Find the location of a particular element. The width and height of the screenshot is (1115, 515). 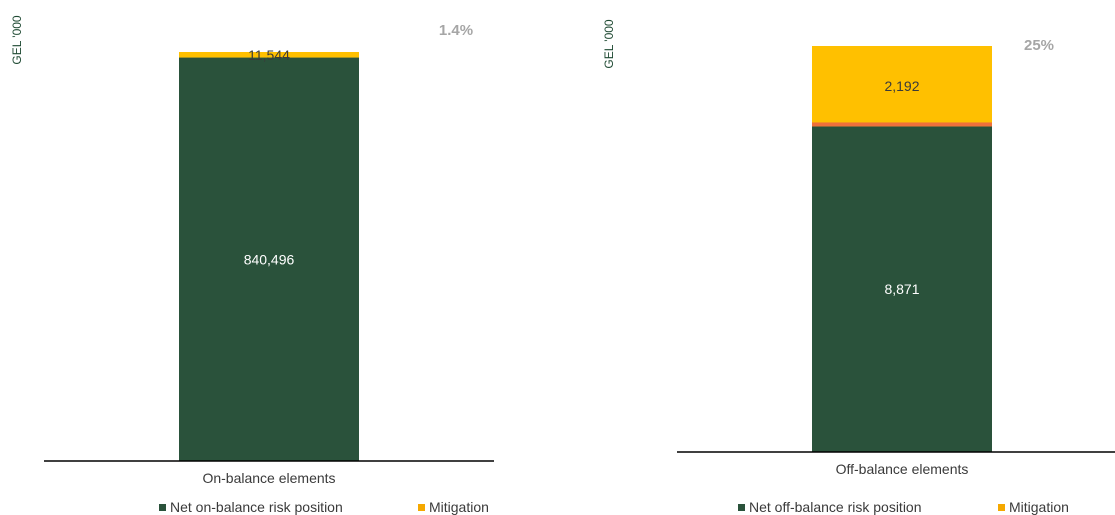

annotation-pct-off: 25% is located at coordinates (1039, 45).